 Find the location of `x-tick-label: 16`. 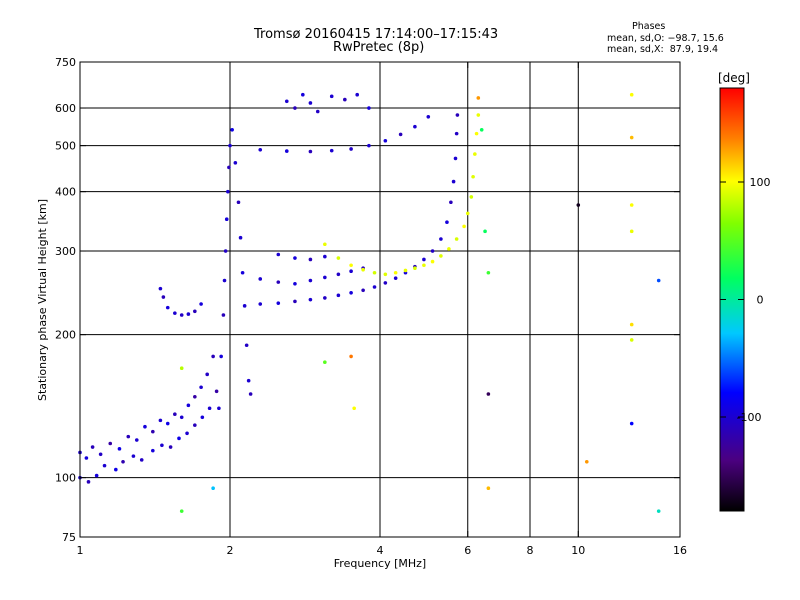

x-tick-label: 16 is located at coordinates (680, 550).